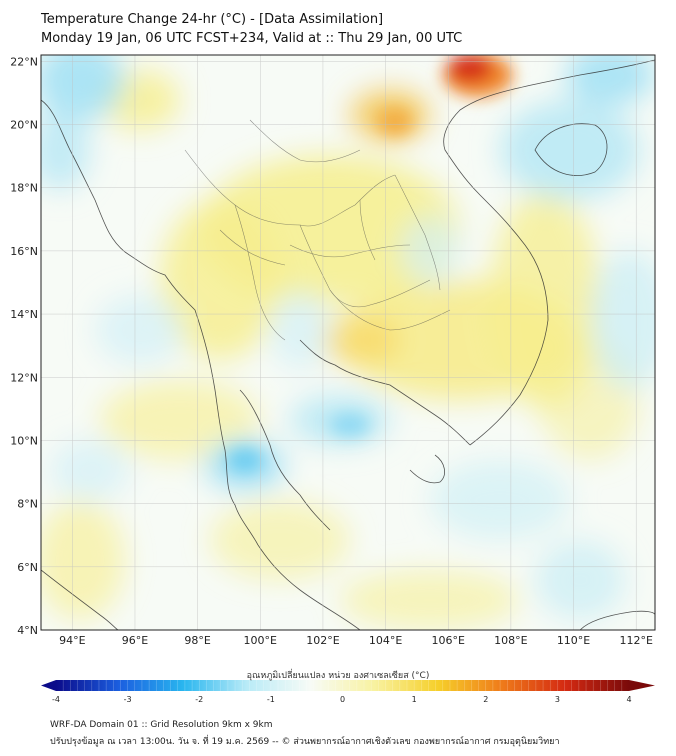 This screenshot has width=676, height=756. Describe the element at coordinates (448, 640) in the screenshot. I see `lon-label: 106°E` at that location.